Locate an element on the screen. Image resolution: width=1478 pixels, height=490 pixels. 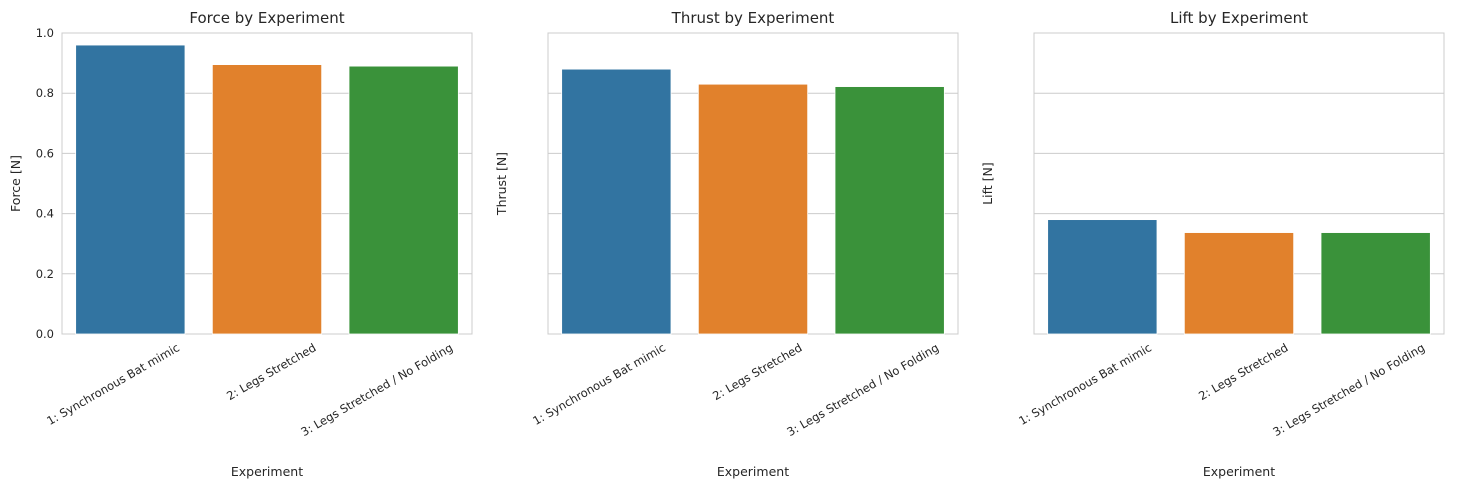
chart-title: Thrust by Experiment is located at coordinates (753, 18).